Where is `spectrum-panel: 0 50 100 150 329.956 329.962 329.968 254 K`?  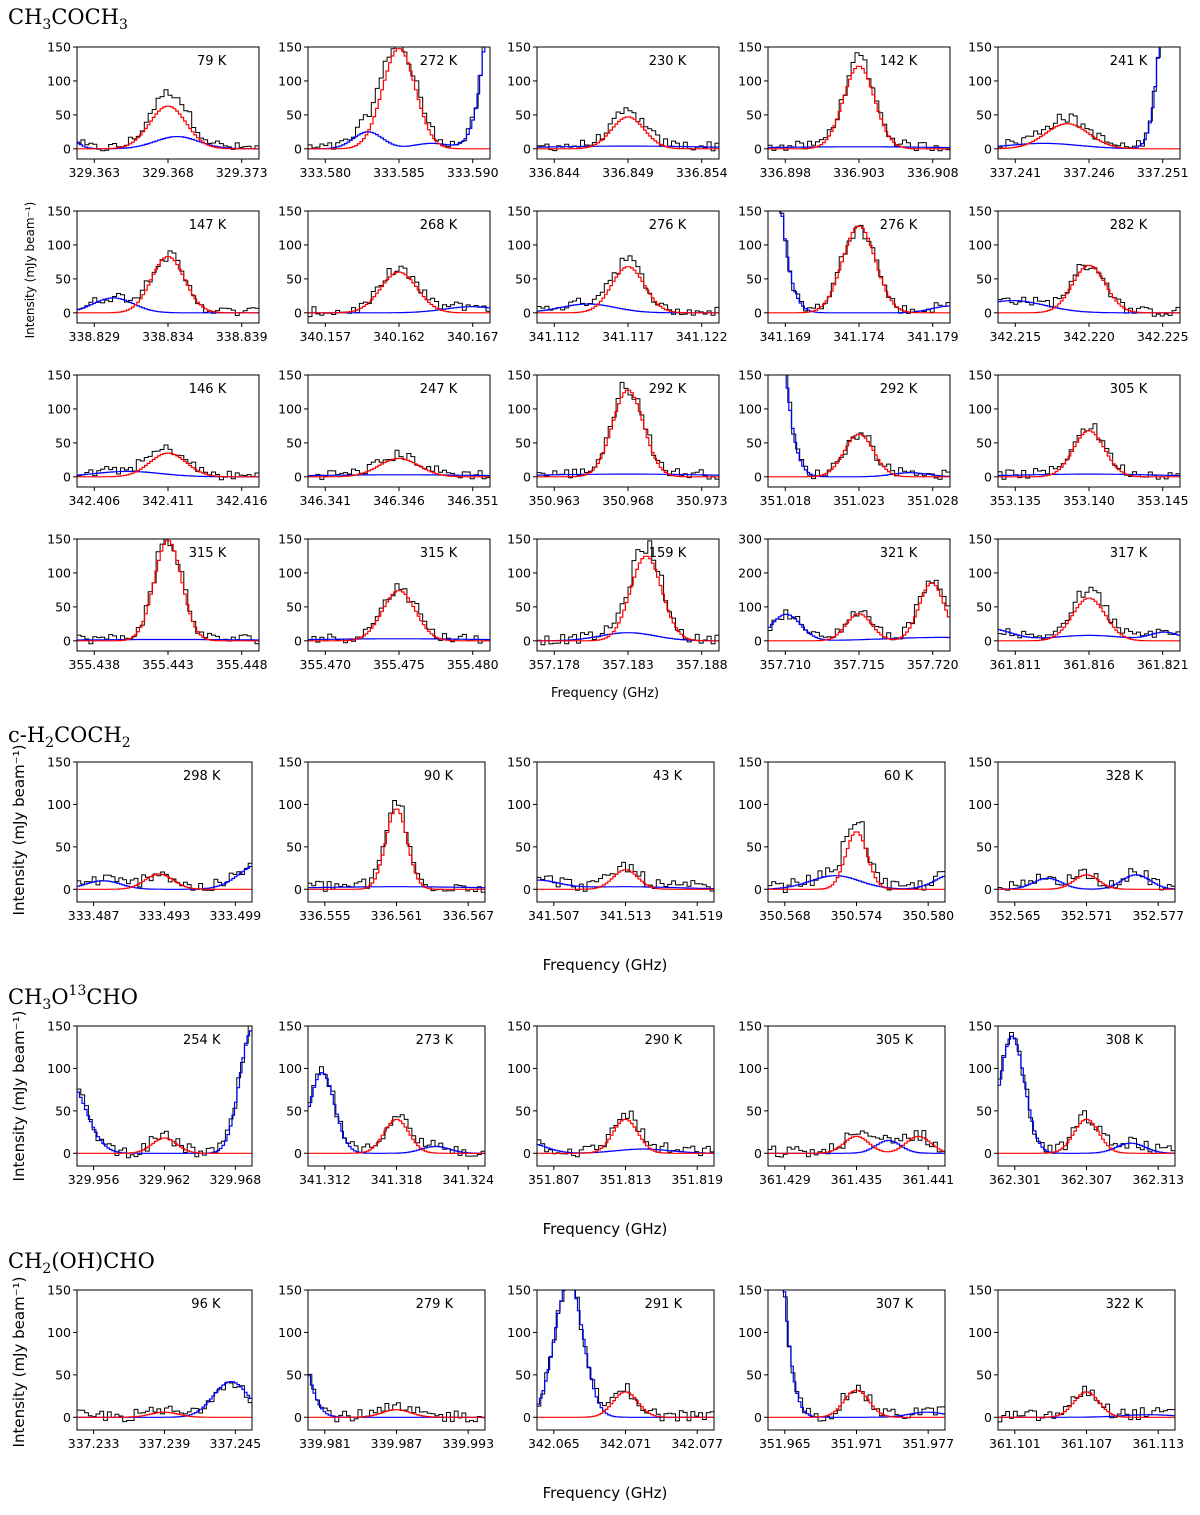 spectrum-panel: 0 50 100 150 329.956 329.962 329.968 254 K is located at coordinates (154, 1103).